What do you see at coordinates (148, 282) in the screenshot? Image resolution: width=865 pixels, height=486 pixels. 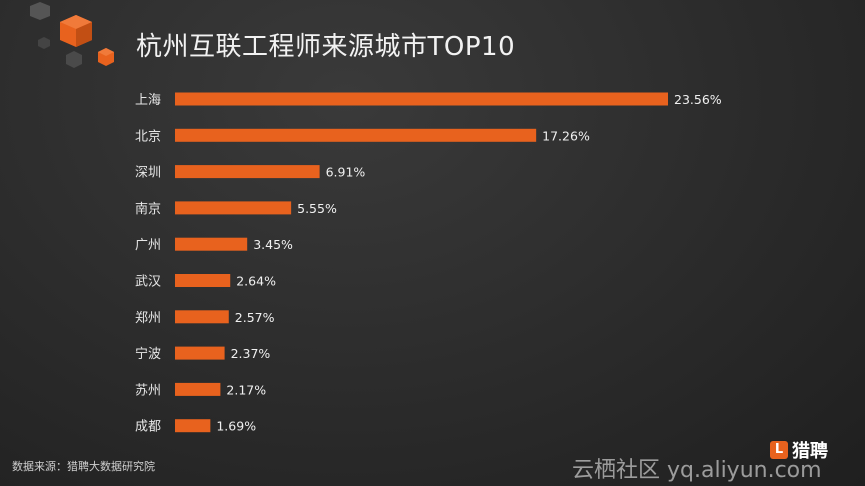 I see `category-label: 武汉` at bounding box center [148, 282].